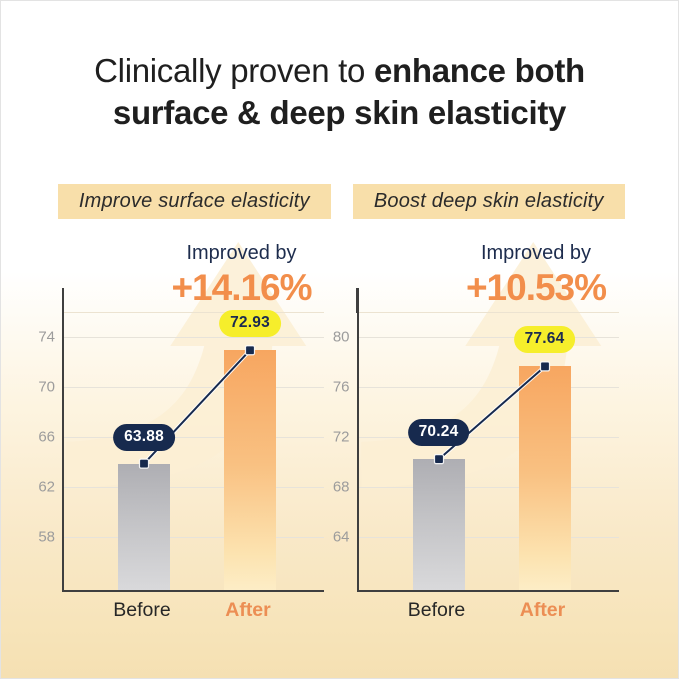 The width and height of the screenshot is (679, 679). Describe the element at coordinates (544, 340) in the screenshot. I see `value-label-pill-after: 77.64` at that location.